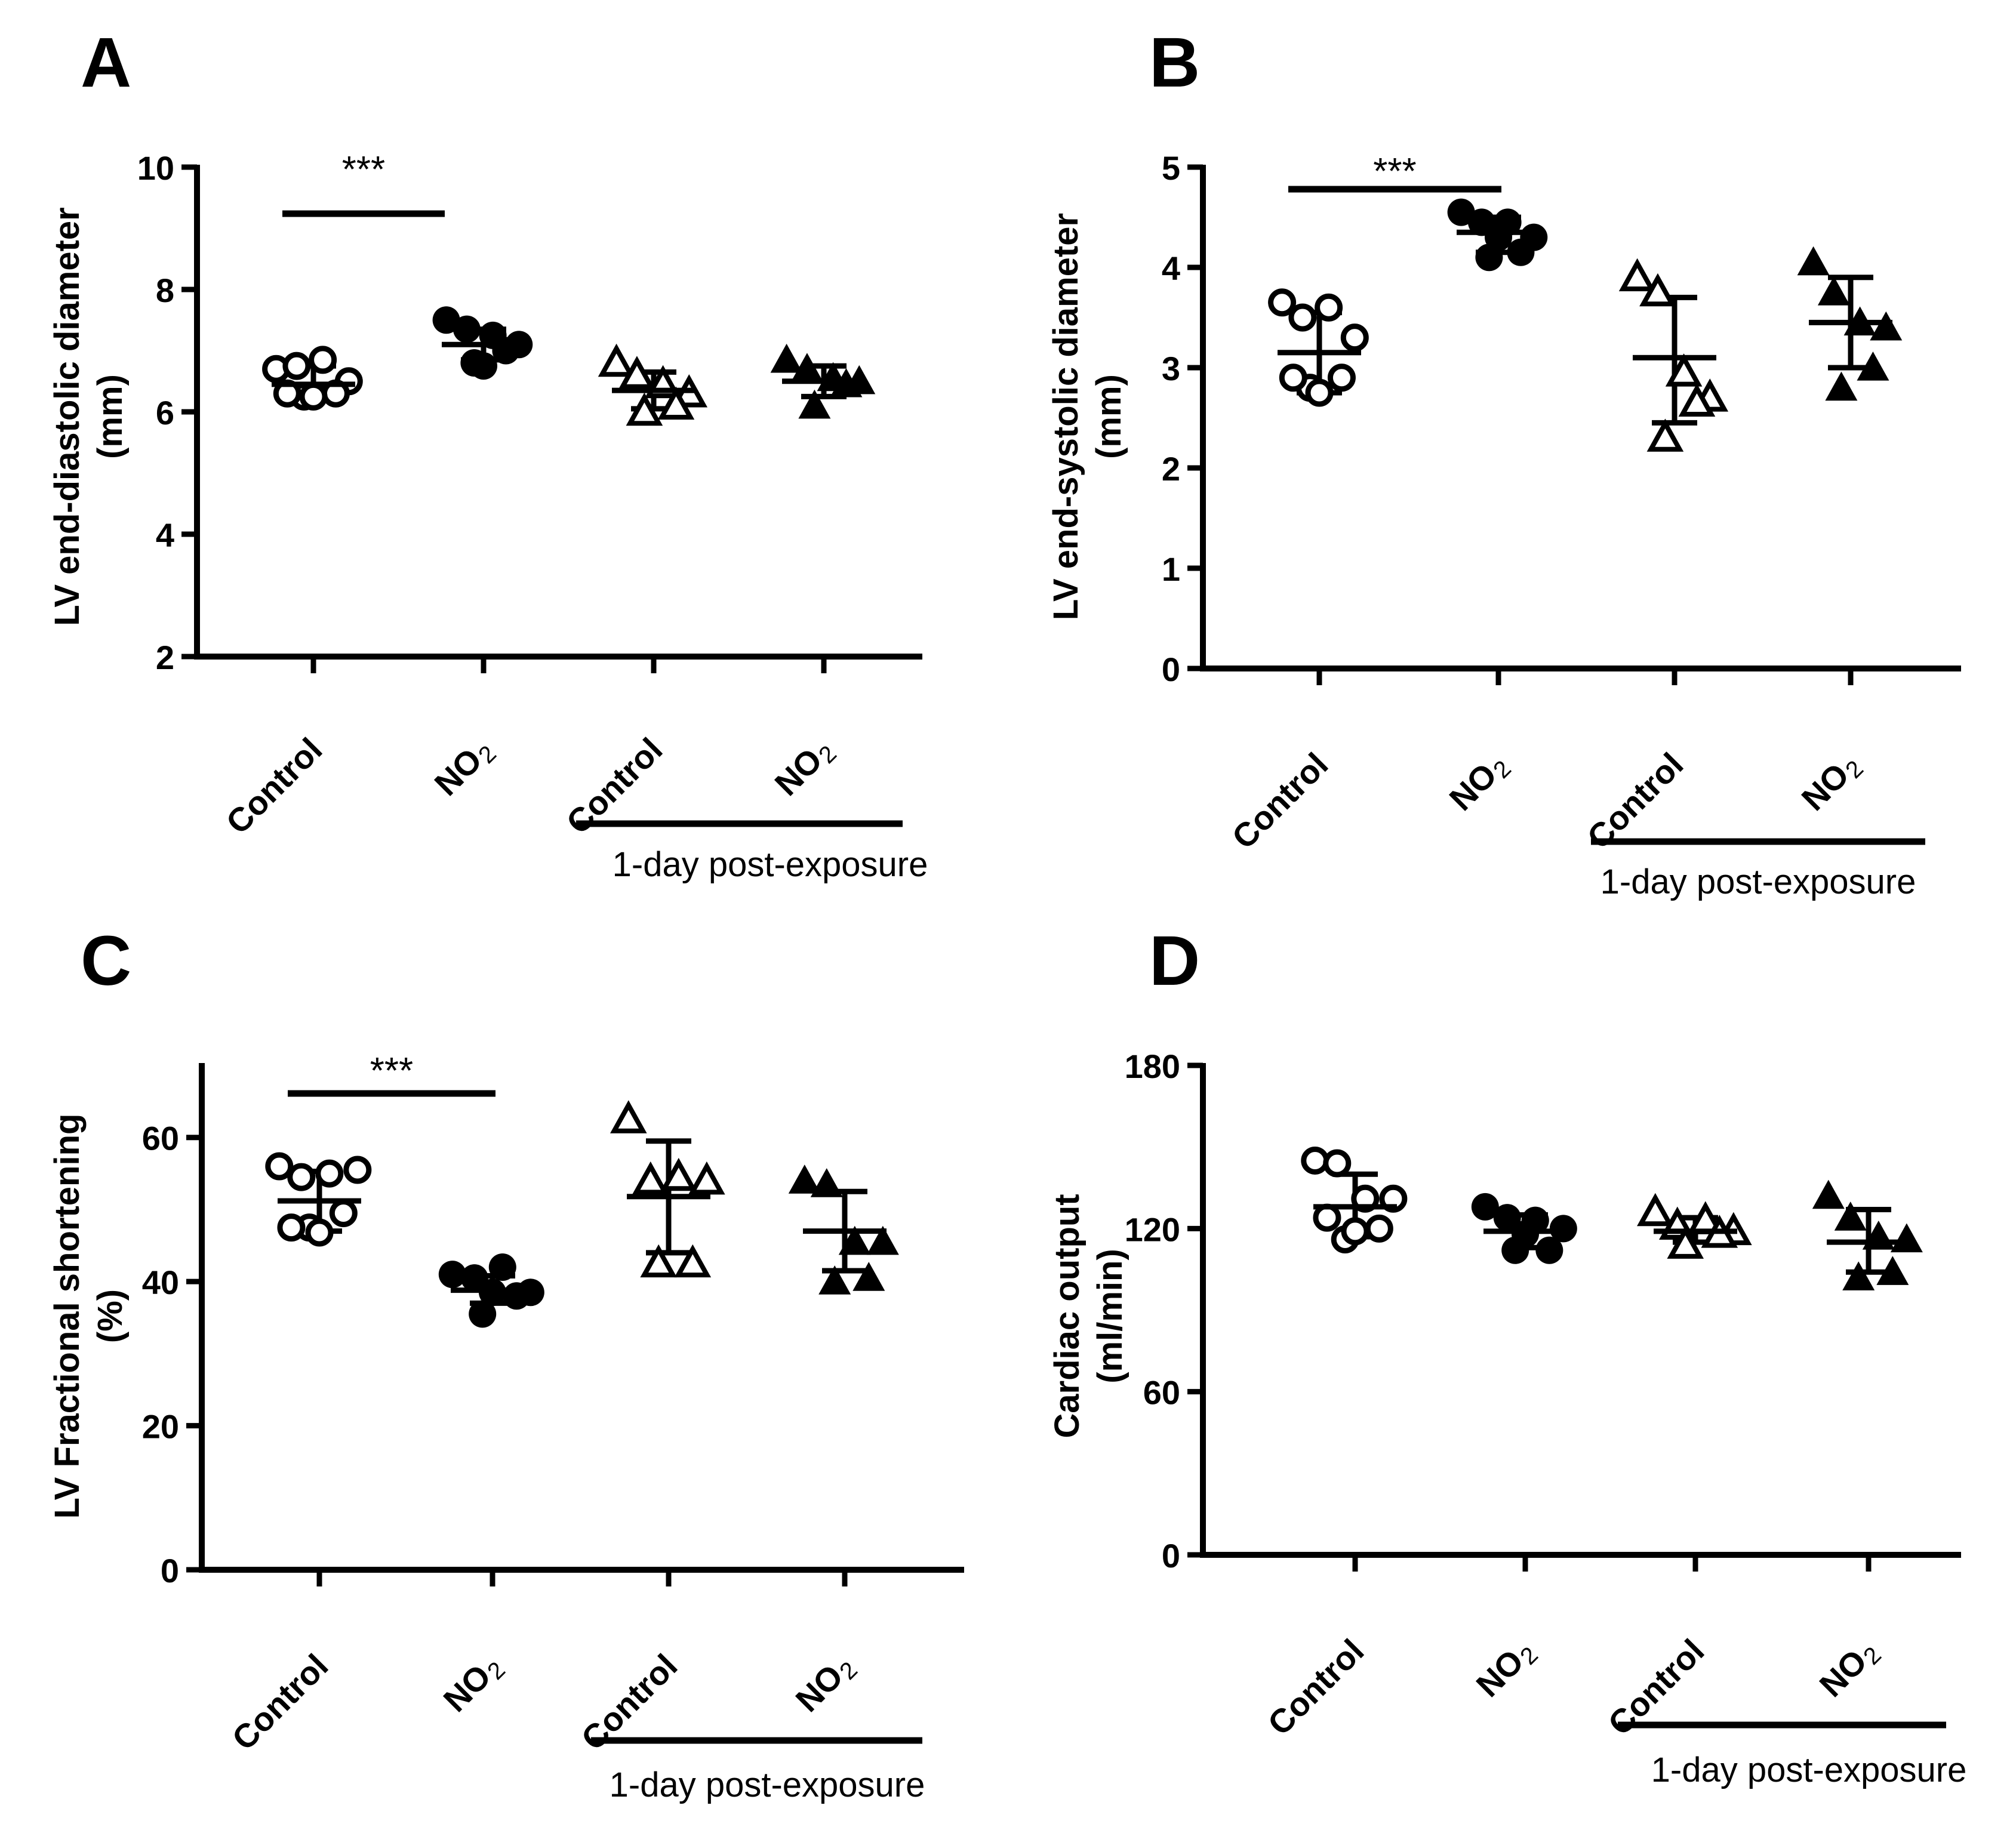 The image size is (2016, 1830). What do you see at coordinates (165, 290) in the screenshot?
I see `panel-a-y-tick-label: 8` at bounding box center [165, 290].